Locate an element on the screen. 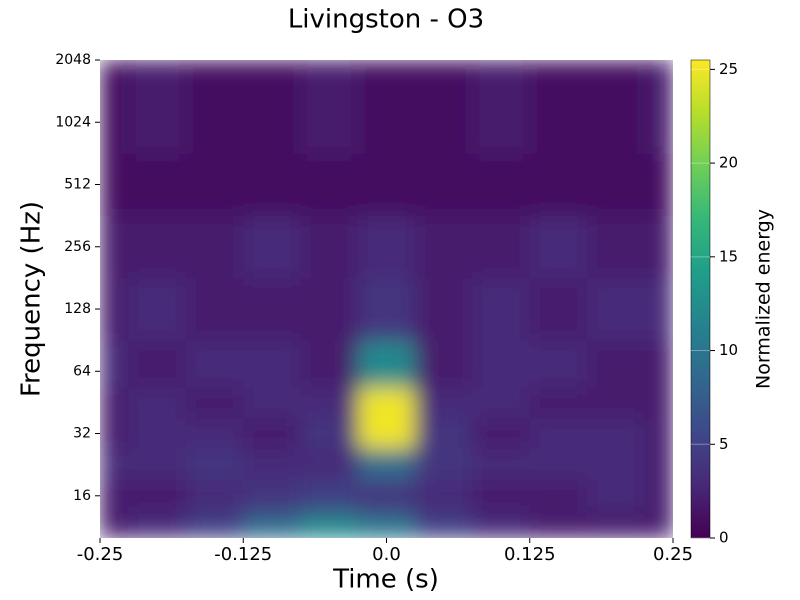  y-axis-label: Frequency (Hz) is located at coordinates (32, 299).